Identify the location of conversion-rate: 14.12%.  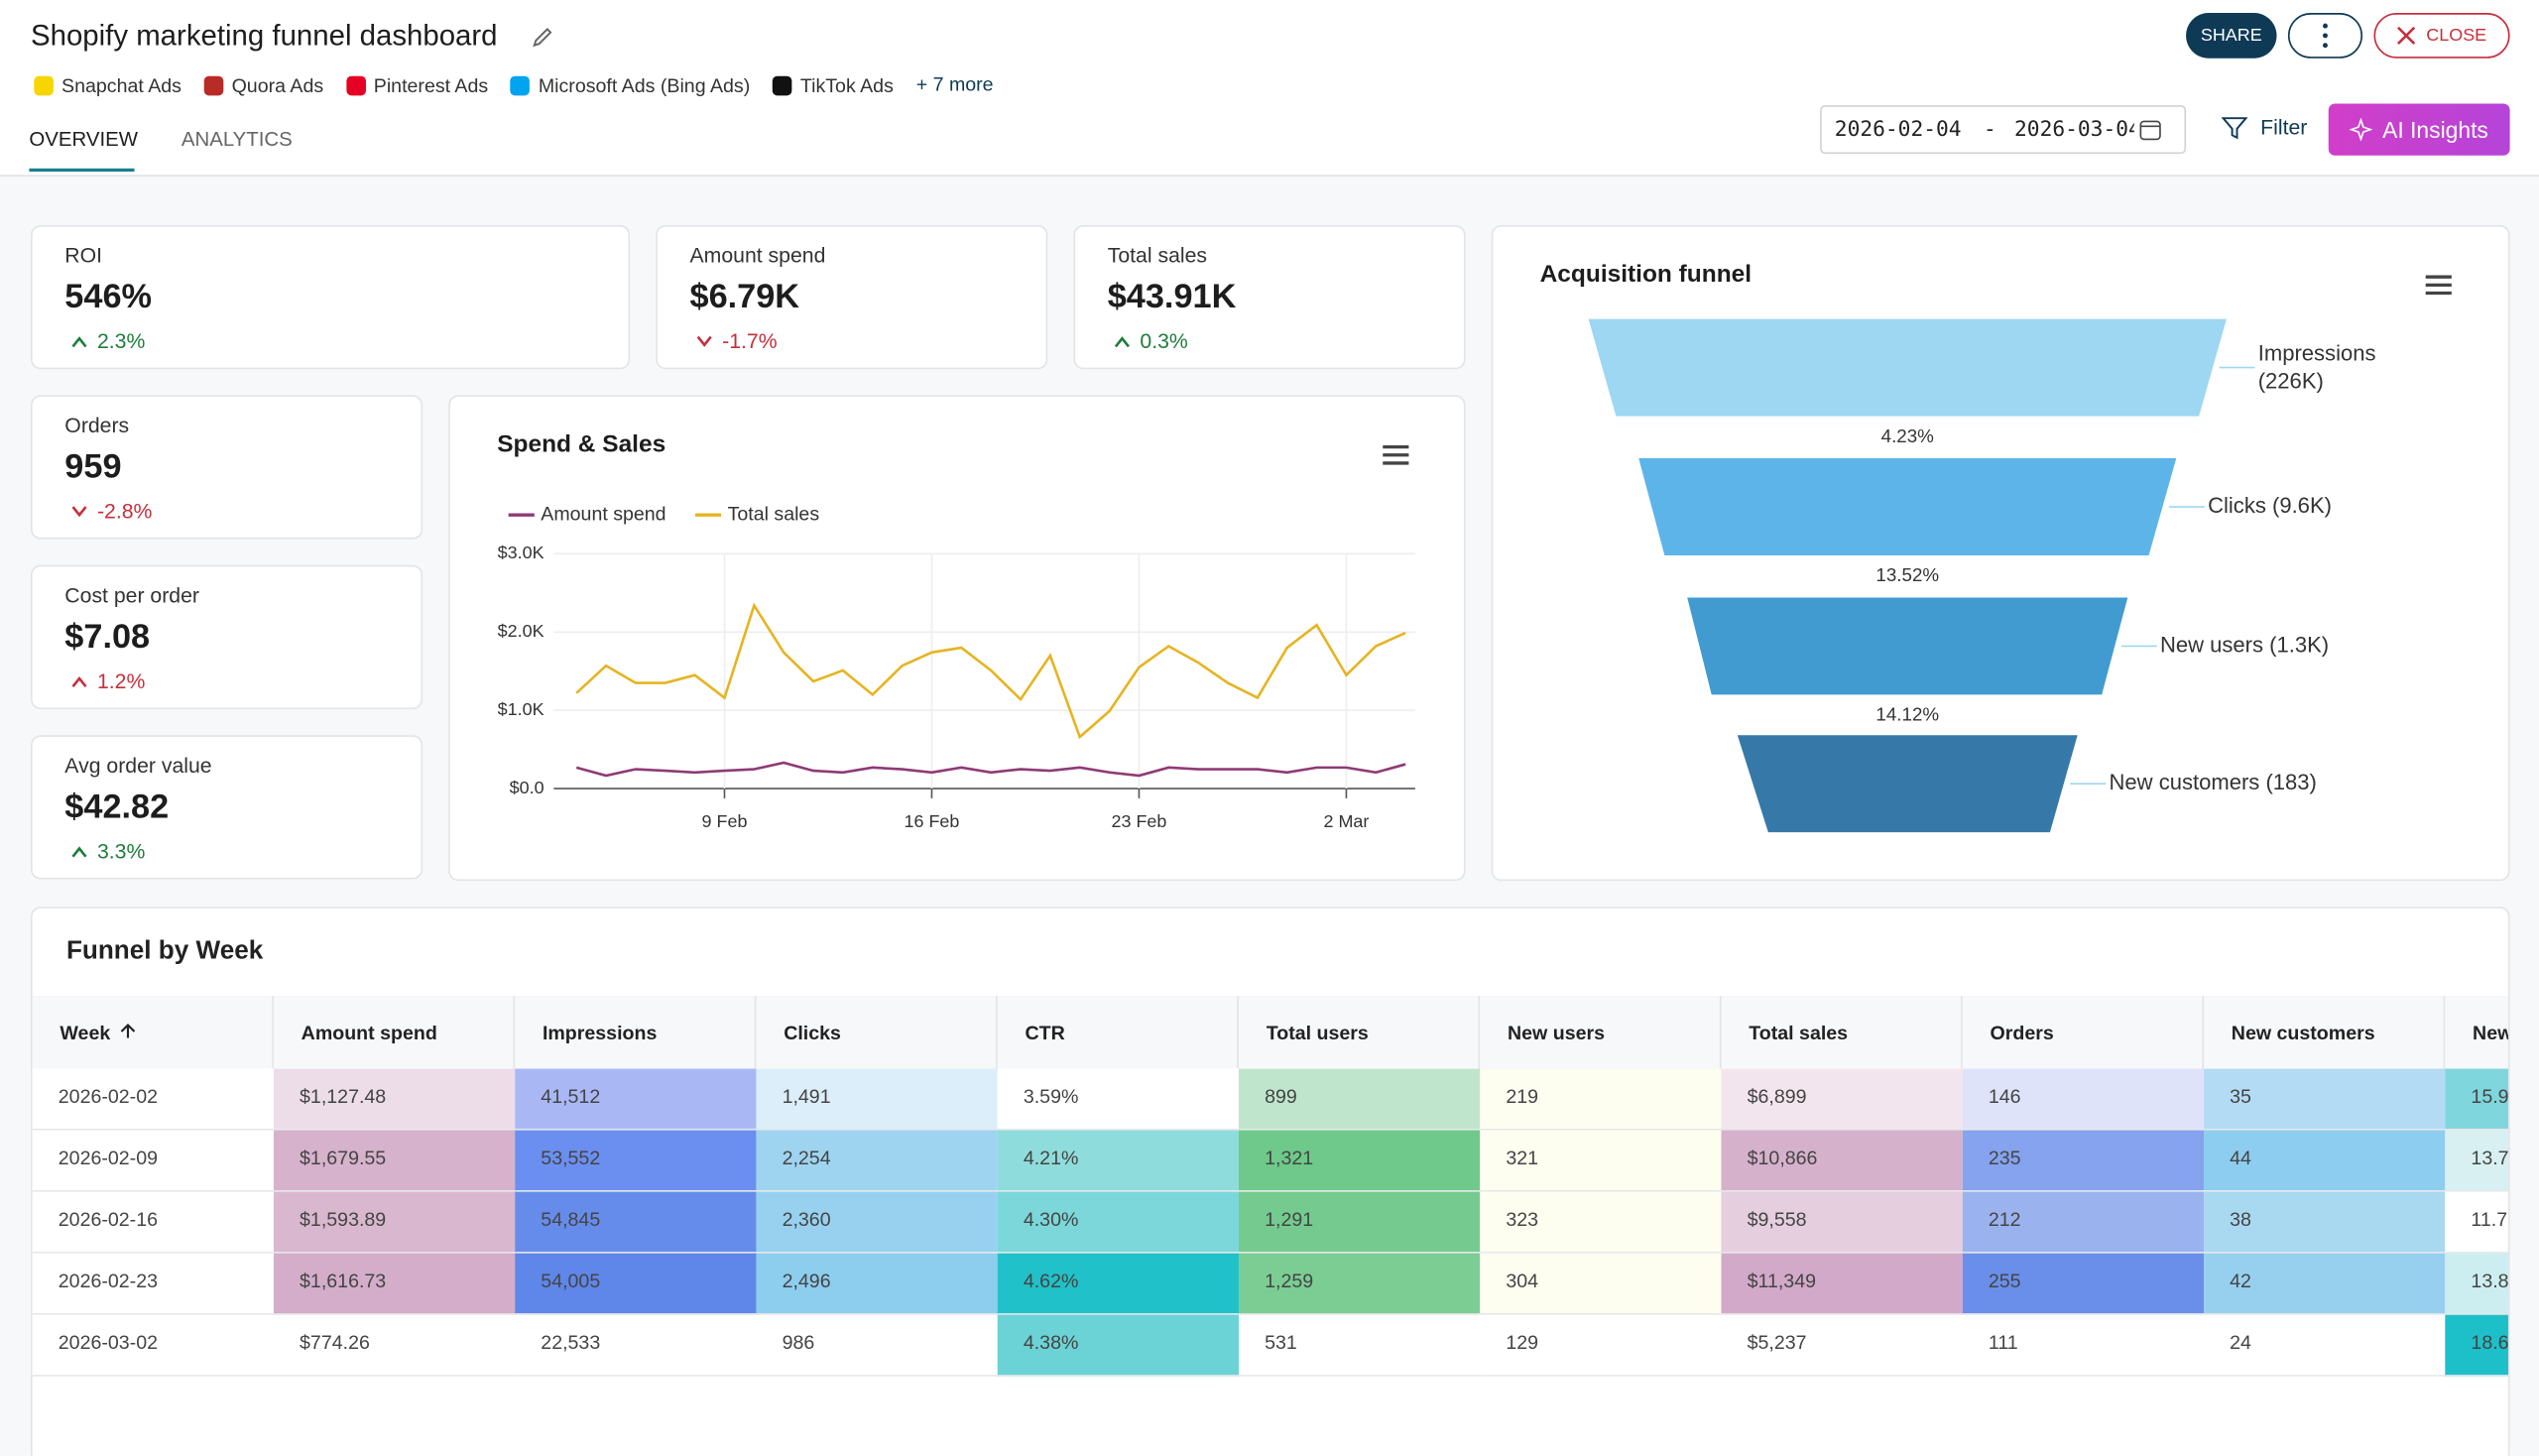
(1907, 714).